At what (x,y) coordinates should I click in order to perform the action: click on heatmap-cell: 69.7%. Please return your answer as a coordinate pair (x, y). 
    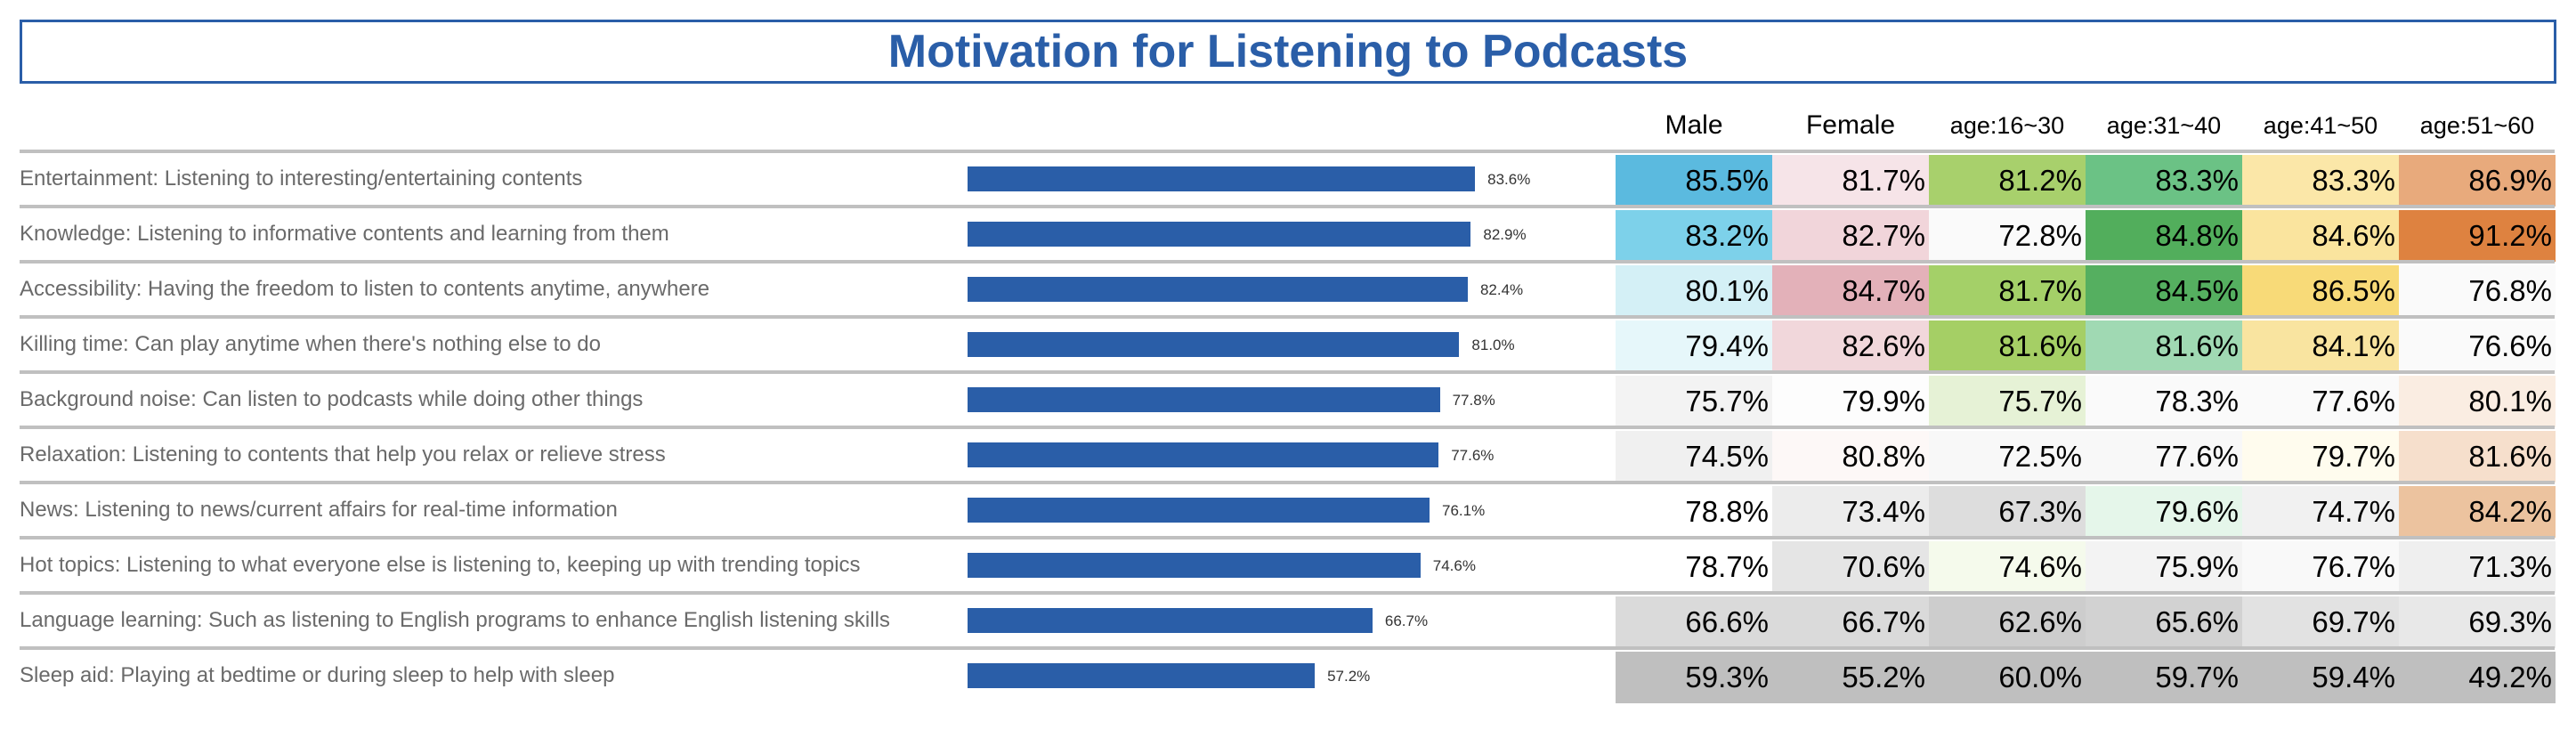
    Looking at the image, I should click on (2321, 622).